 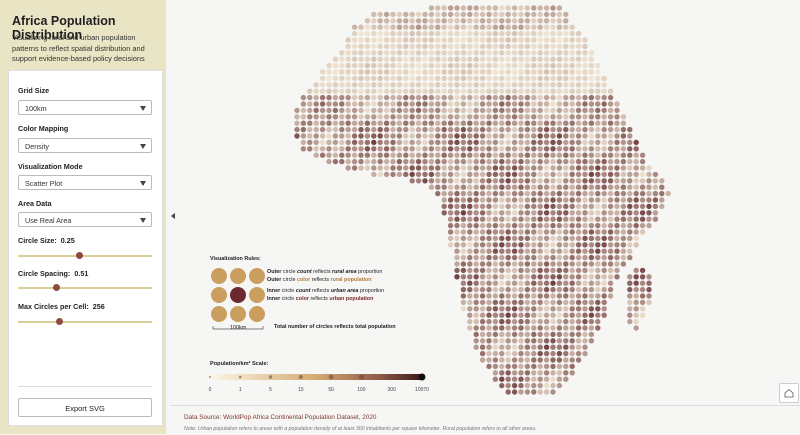 I want to click on rule-part: circle, so click(x=289, y=280).